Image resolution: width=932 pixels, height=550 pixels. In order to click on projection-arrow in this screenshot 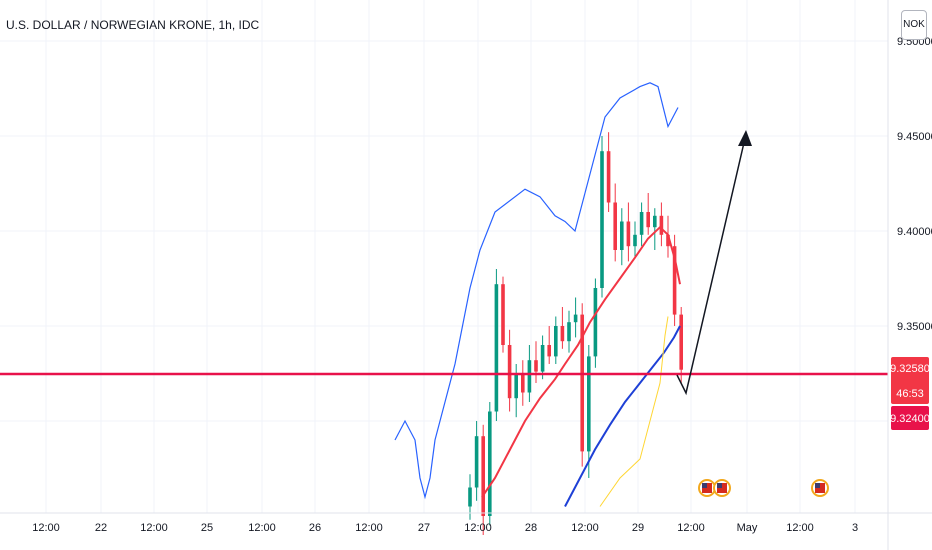, I will do `click(714, 263)`.